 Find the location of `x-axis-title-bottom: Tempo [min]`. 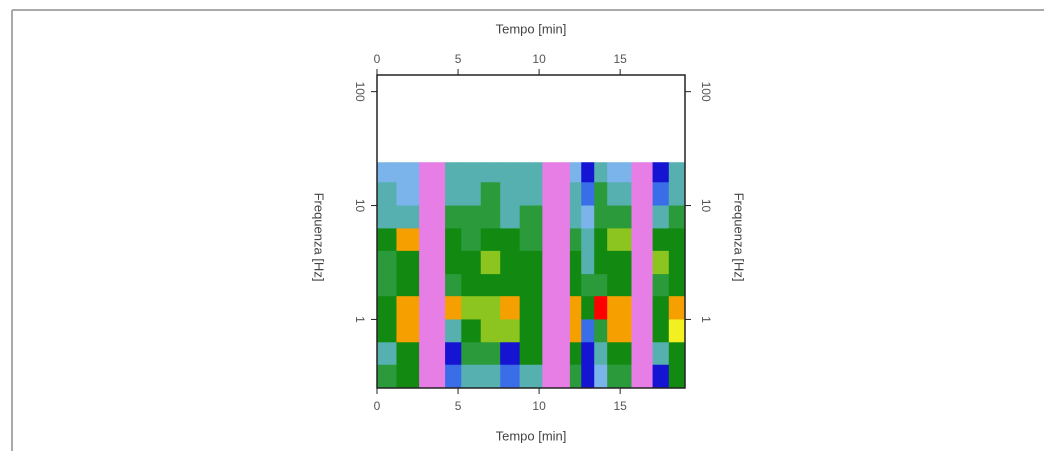

x-axis-title-bottom: Tempo [min] is located at coordinates (531, 435).